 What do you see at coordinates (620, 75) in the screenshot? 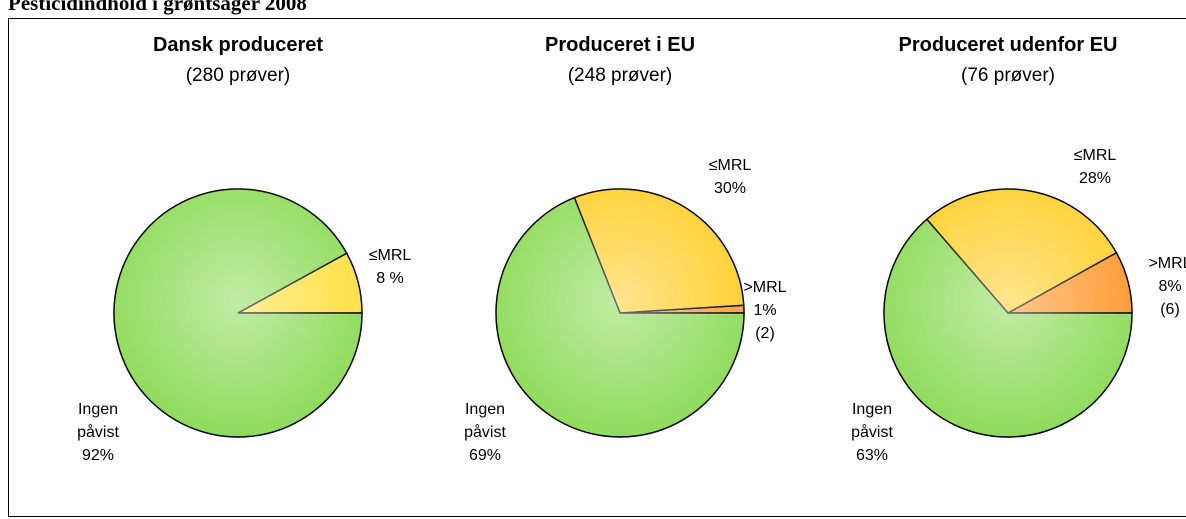
I see `chart-subtitle: (248 prøver)` at bounding box center [620, 75].